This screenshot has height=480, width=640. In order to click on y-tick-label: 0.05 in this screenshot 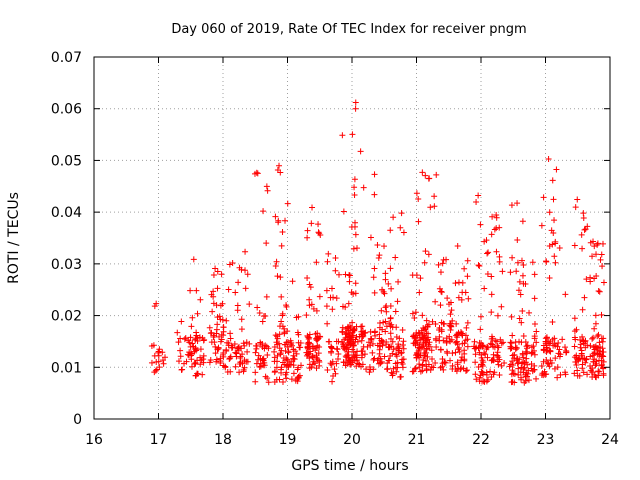, I will do `click(66, 161)`.